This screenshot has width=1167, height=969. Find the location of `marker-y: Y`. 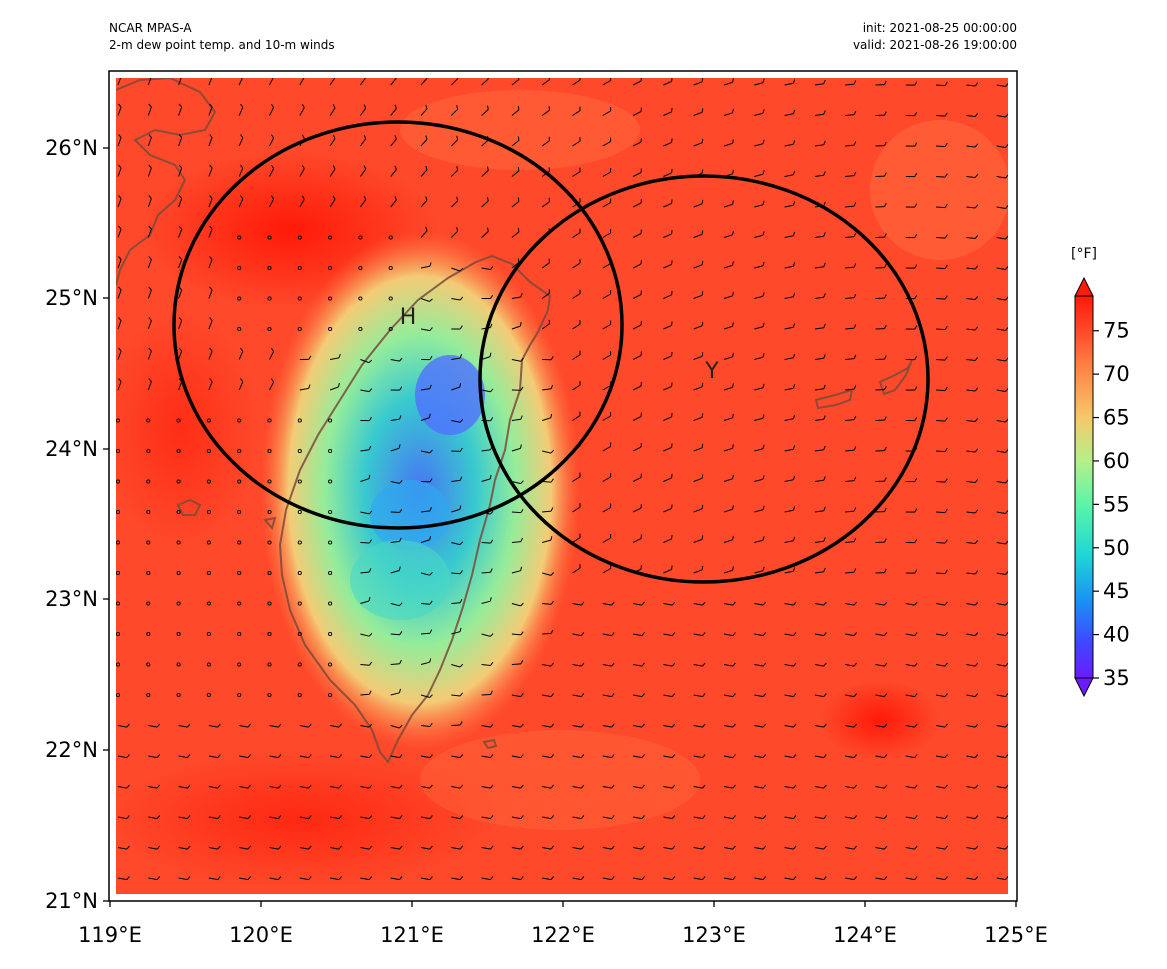

marker-y: Y is located at coordinates (711, 371).